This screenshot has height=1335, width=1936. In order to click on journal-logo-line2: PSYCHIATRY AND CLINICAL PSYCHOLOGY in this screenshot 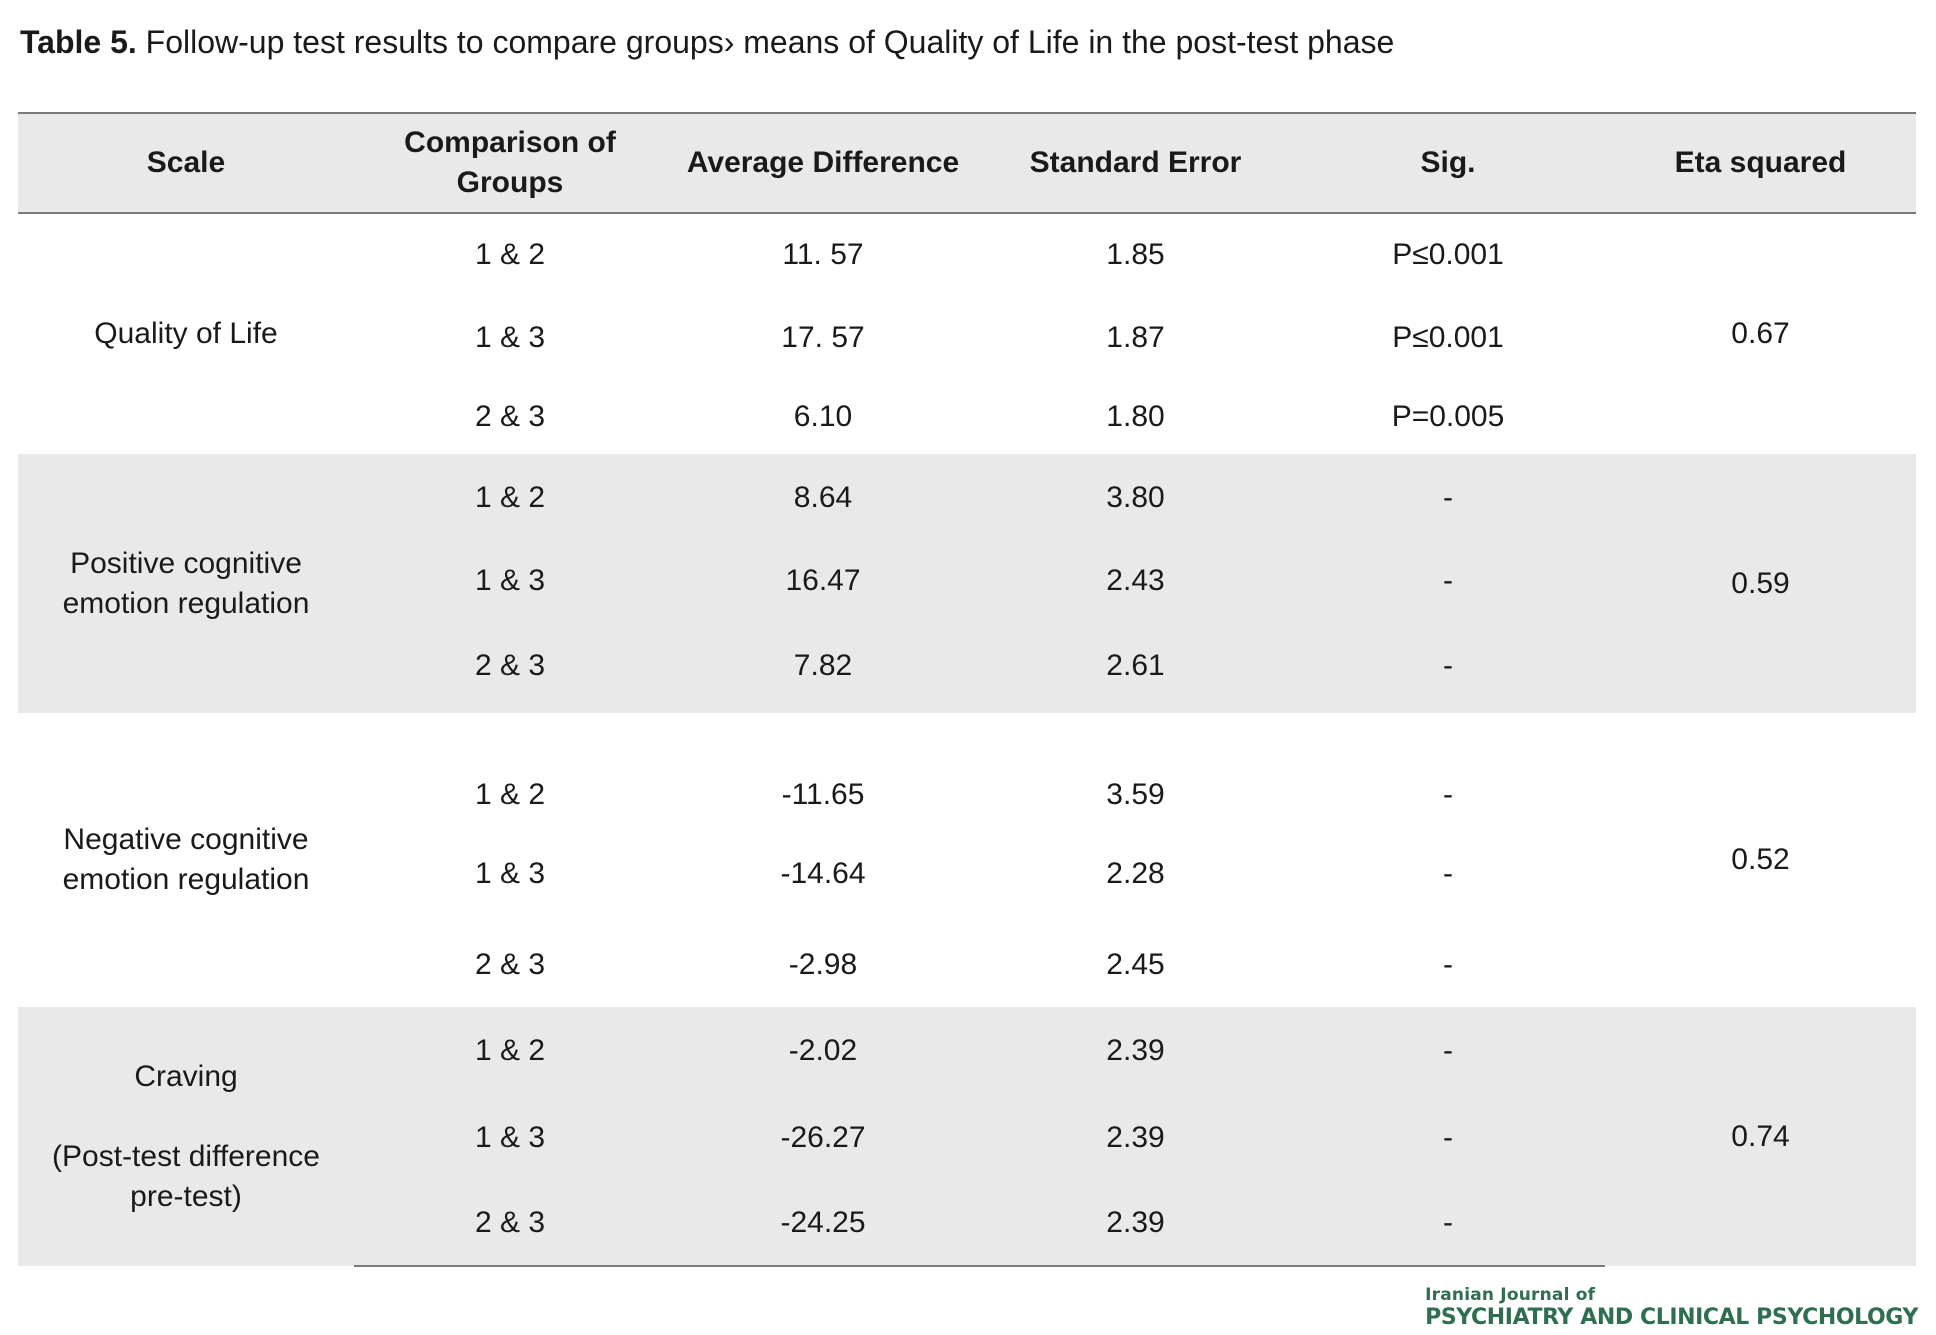, I will do `click(1671, 1317)`.